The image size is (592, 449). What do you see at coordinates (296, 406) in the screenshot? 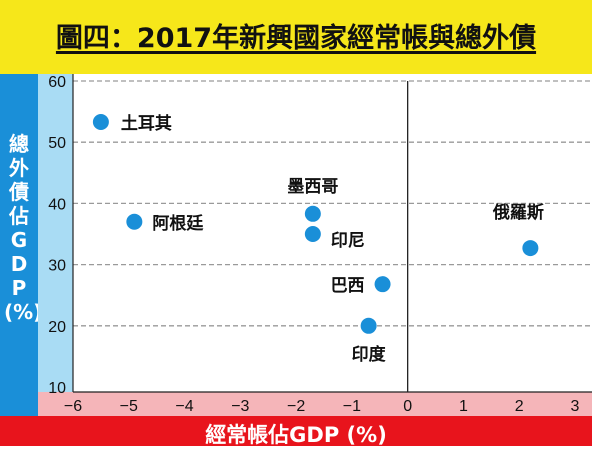
I see `x-tick-label: −2` at bounding box center [296, 406].